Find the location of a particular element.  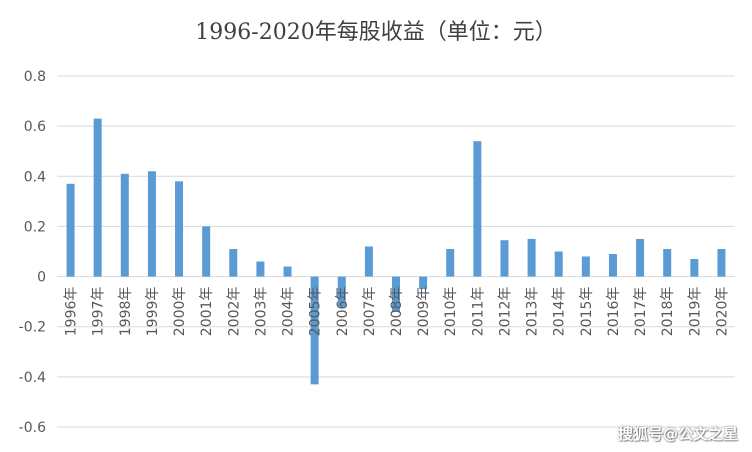

x-tick-label: 2020年 is located at coordinates (722, 312).